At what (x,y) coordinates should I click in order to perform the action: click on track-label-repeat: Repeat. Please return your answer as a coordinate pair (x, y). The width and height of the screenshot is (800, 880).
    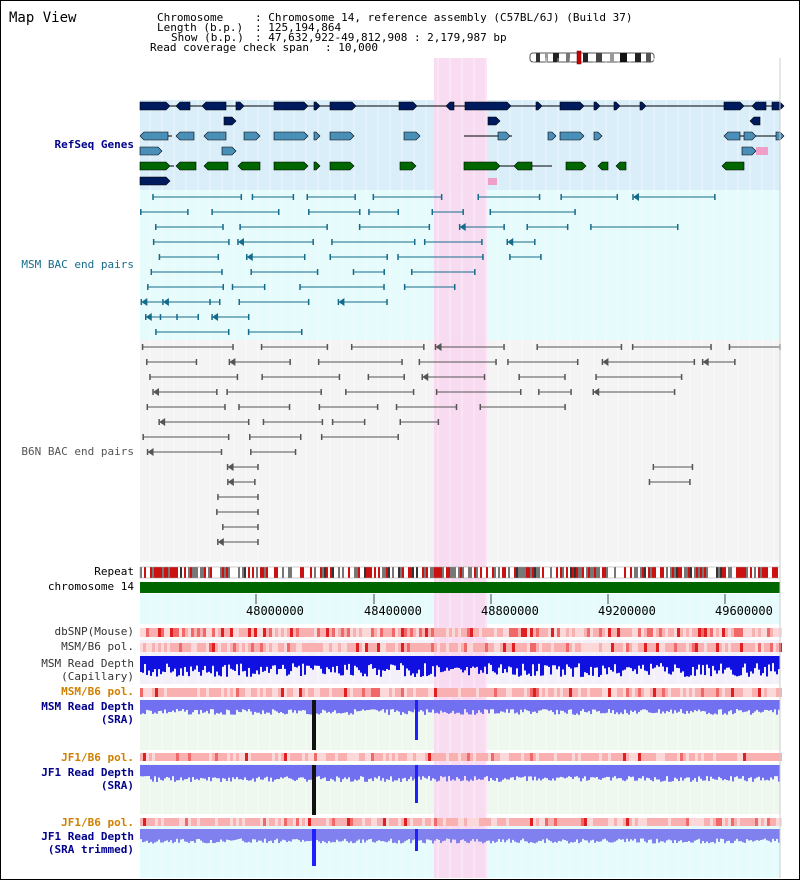
    Looking at the image, I should click on (114, 571).